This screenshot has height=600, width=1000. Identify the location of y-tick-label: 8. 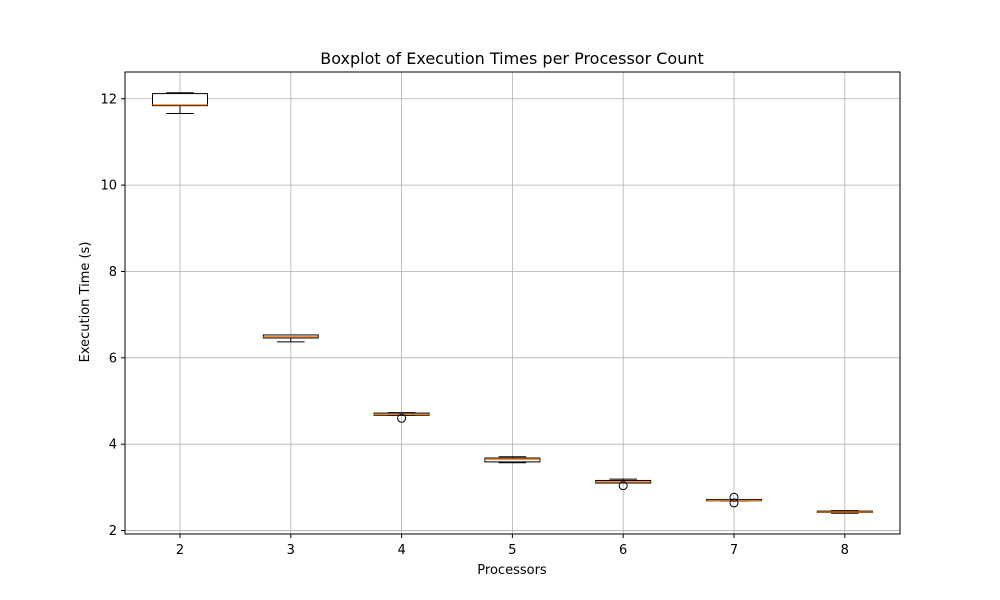
(113, 272).